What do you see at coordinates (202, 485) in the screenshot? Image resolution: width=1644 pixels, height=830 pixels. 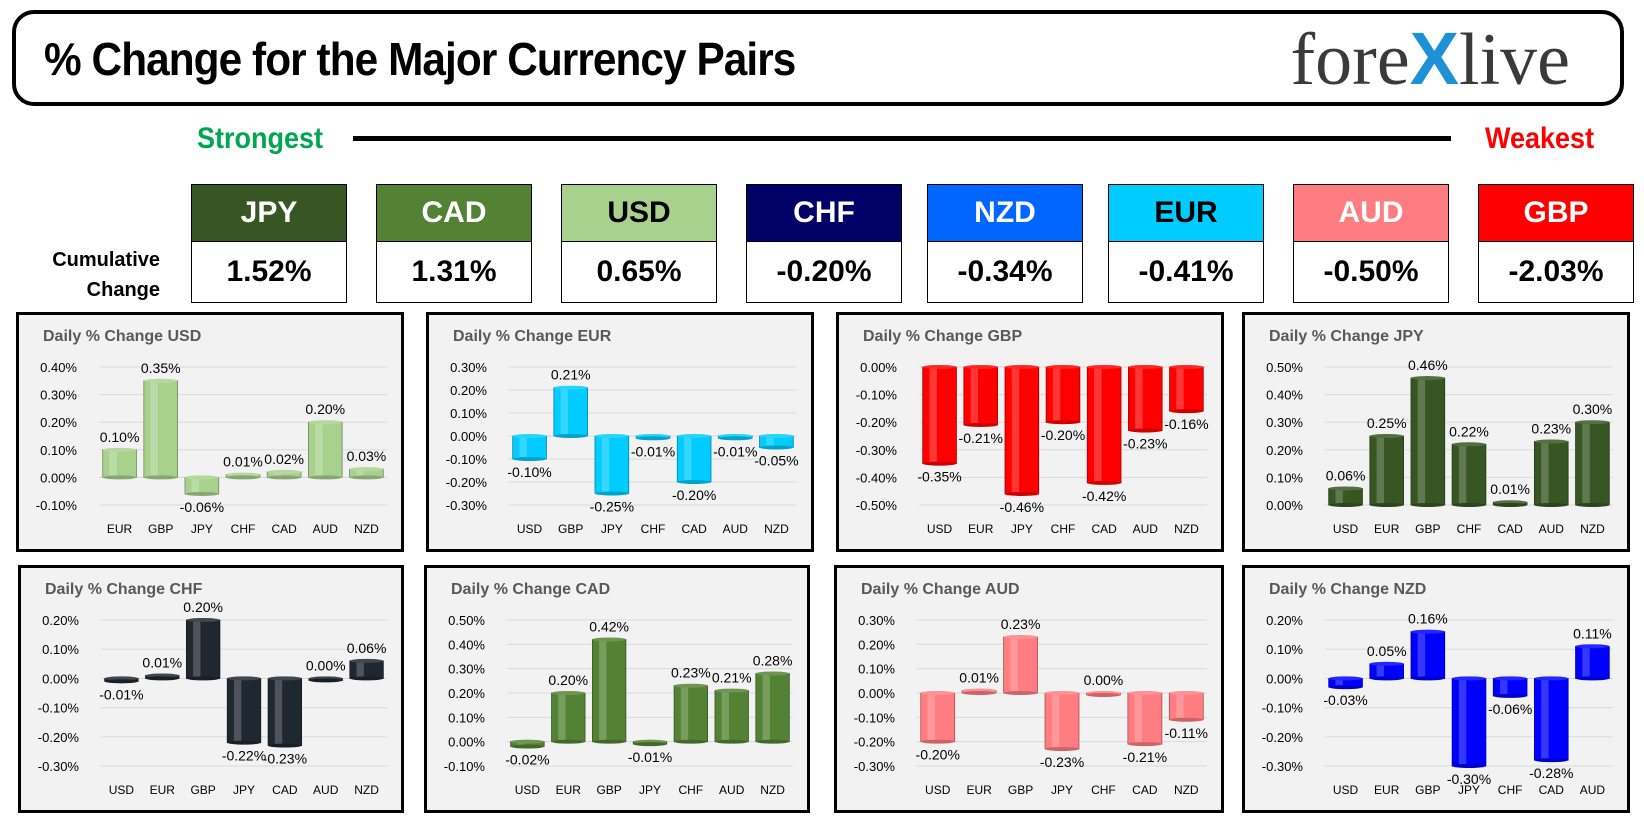 I see `bar-jpy` at bounding box center [202, 485].